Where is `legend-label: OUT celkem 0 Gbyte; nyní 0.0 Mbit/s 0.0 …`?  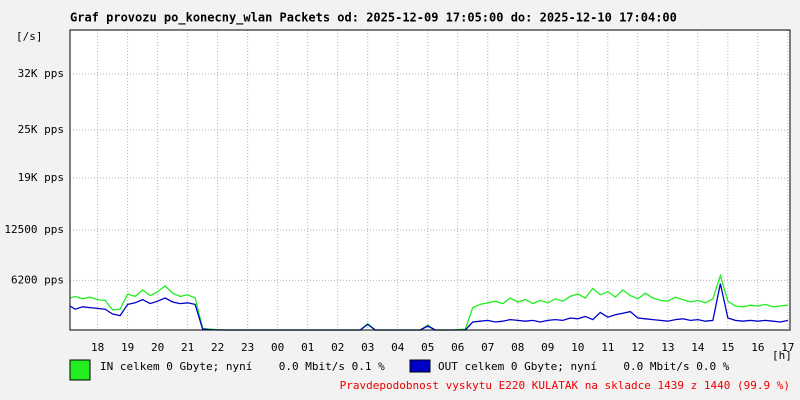 legend-label: OUT celkem 0 Gbyte; nyní 0.0 Mbit/s 0.0 … is located at coordinates (584, 366).